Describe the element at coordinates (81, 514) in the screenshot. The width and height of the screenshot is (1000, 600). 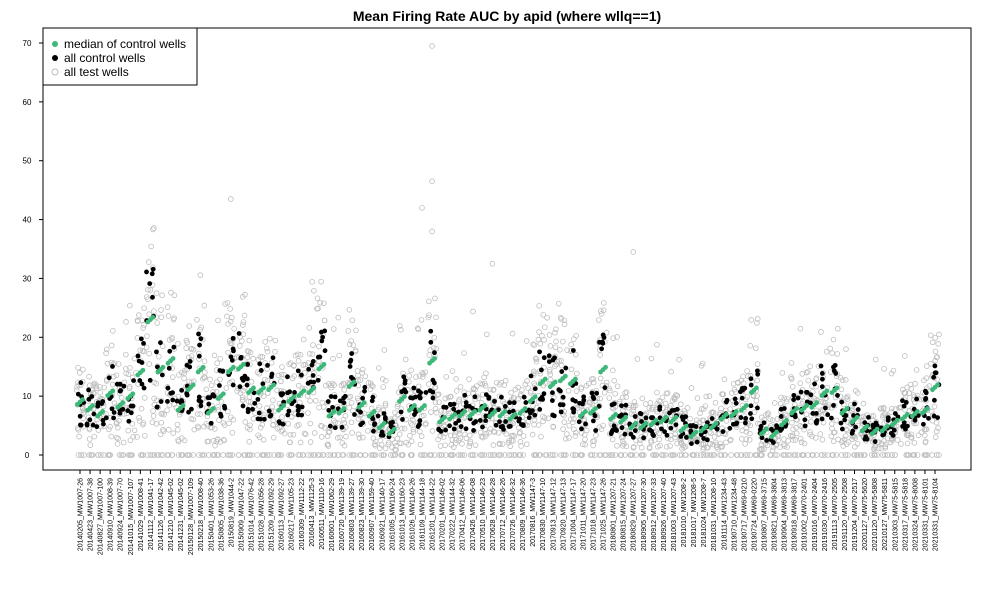
I see `x-tick-label: 20140205_MW1007-26` at that location.